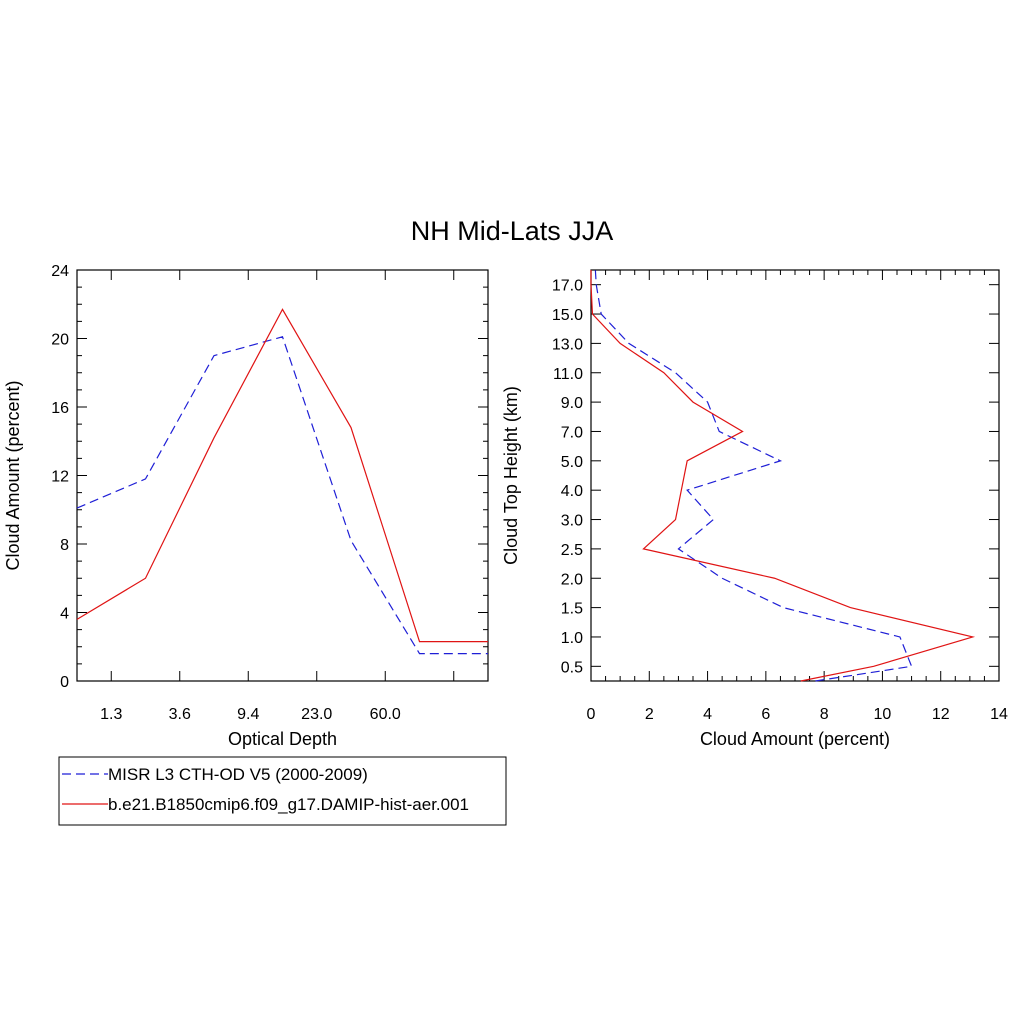  I want to click on y-axis-title-left: Cloud Amount (percent), so click(13, 475).